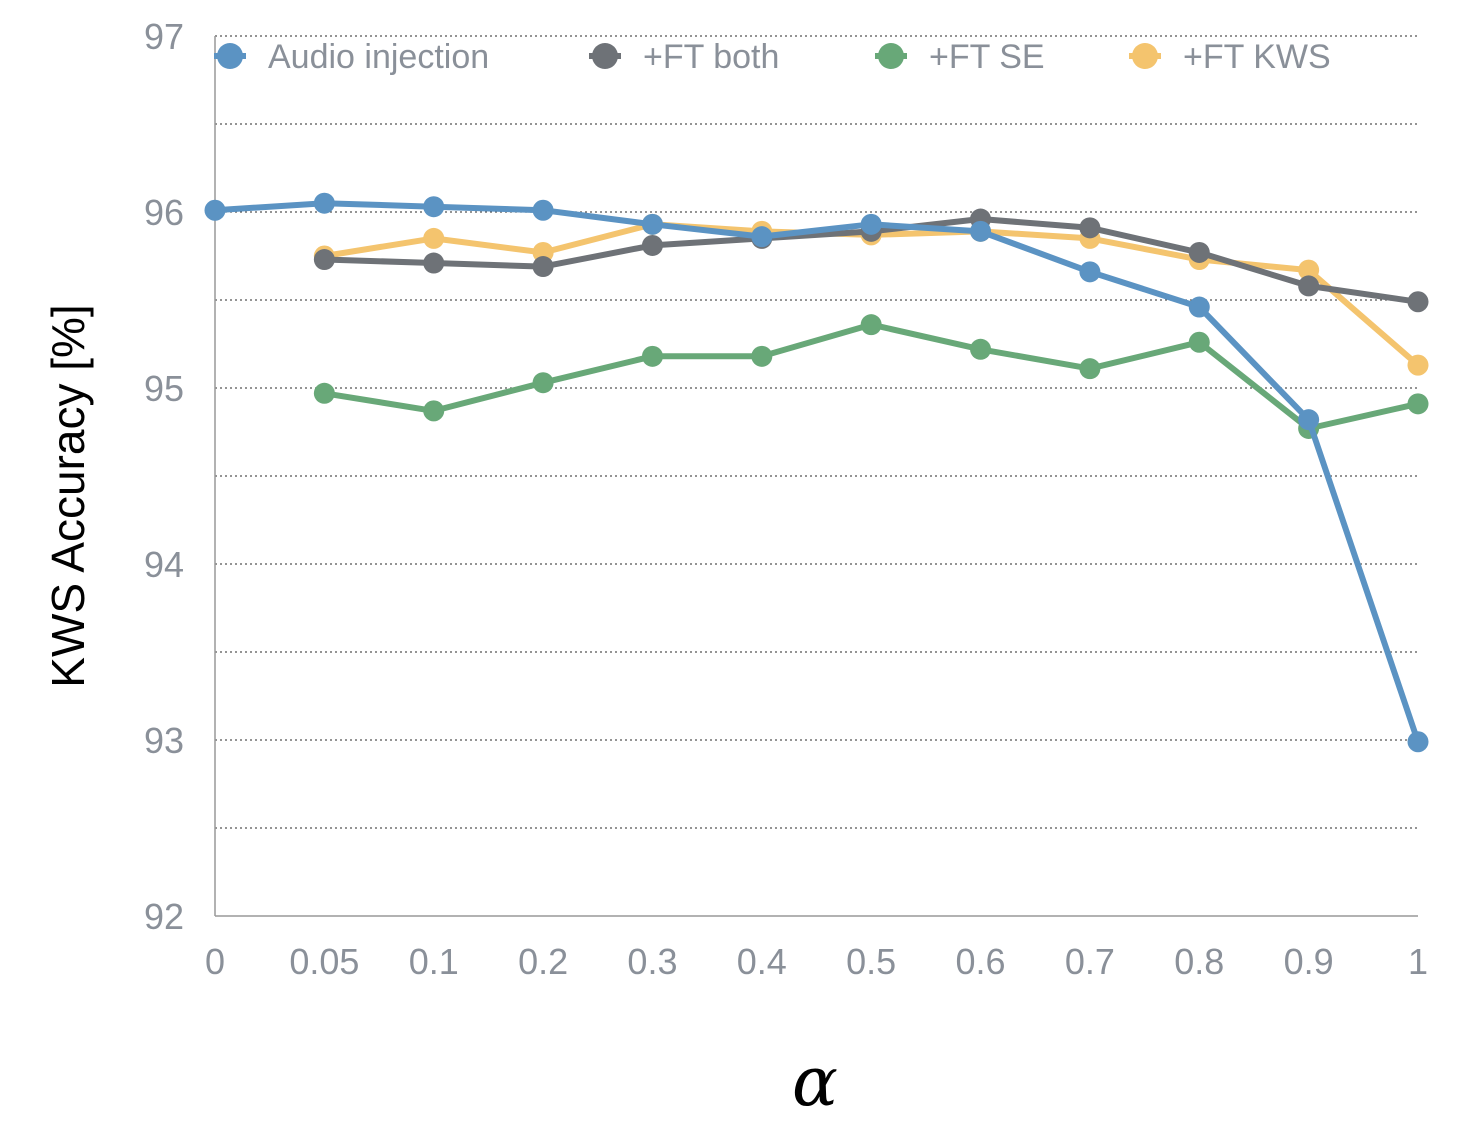  I want to click on legend-item: +FT KWS, so click(1230, 57).